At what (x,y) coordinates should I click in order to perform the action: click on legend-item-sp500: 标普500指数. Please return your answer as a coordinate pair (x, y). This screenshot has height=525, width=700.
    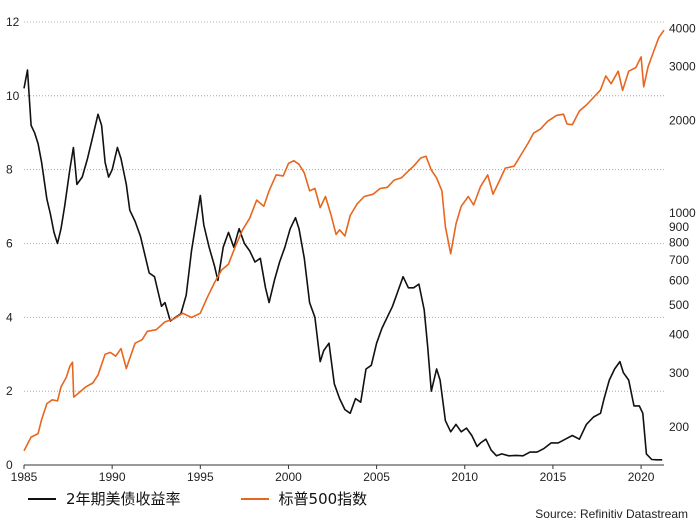
    Looking at the image, I should click on (304, 498).